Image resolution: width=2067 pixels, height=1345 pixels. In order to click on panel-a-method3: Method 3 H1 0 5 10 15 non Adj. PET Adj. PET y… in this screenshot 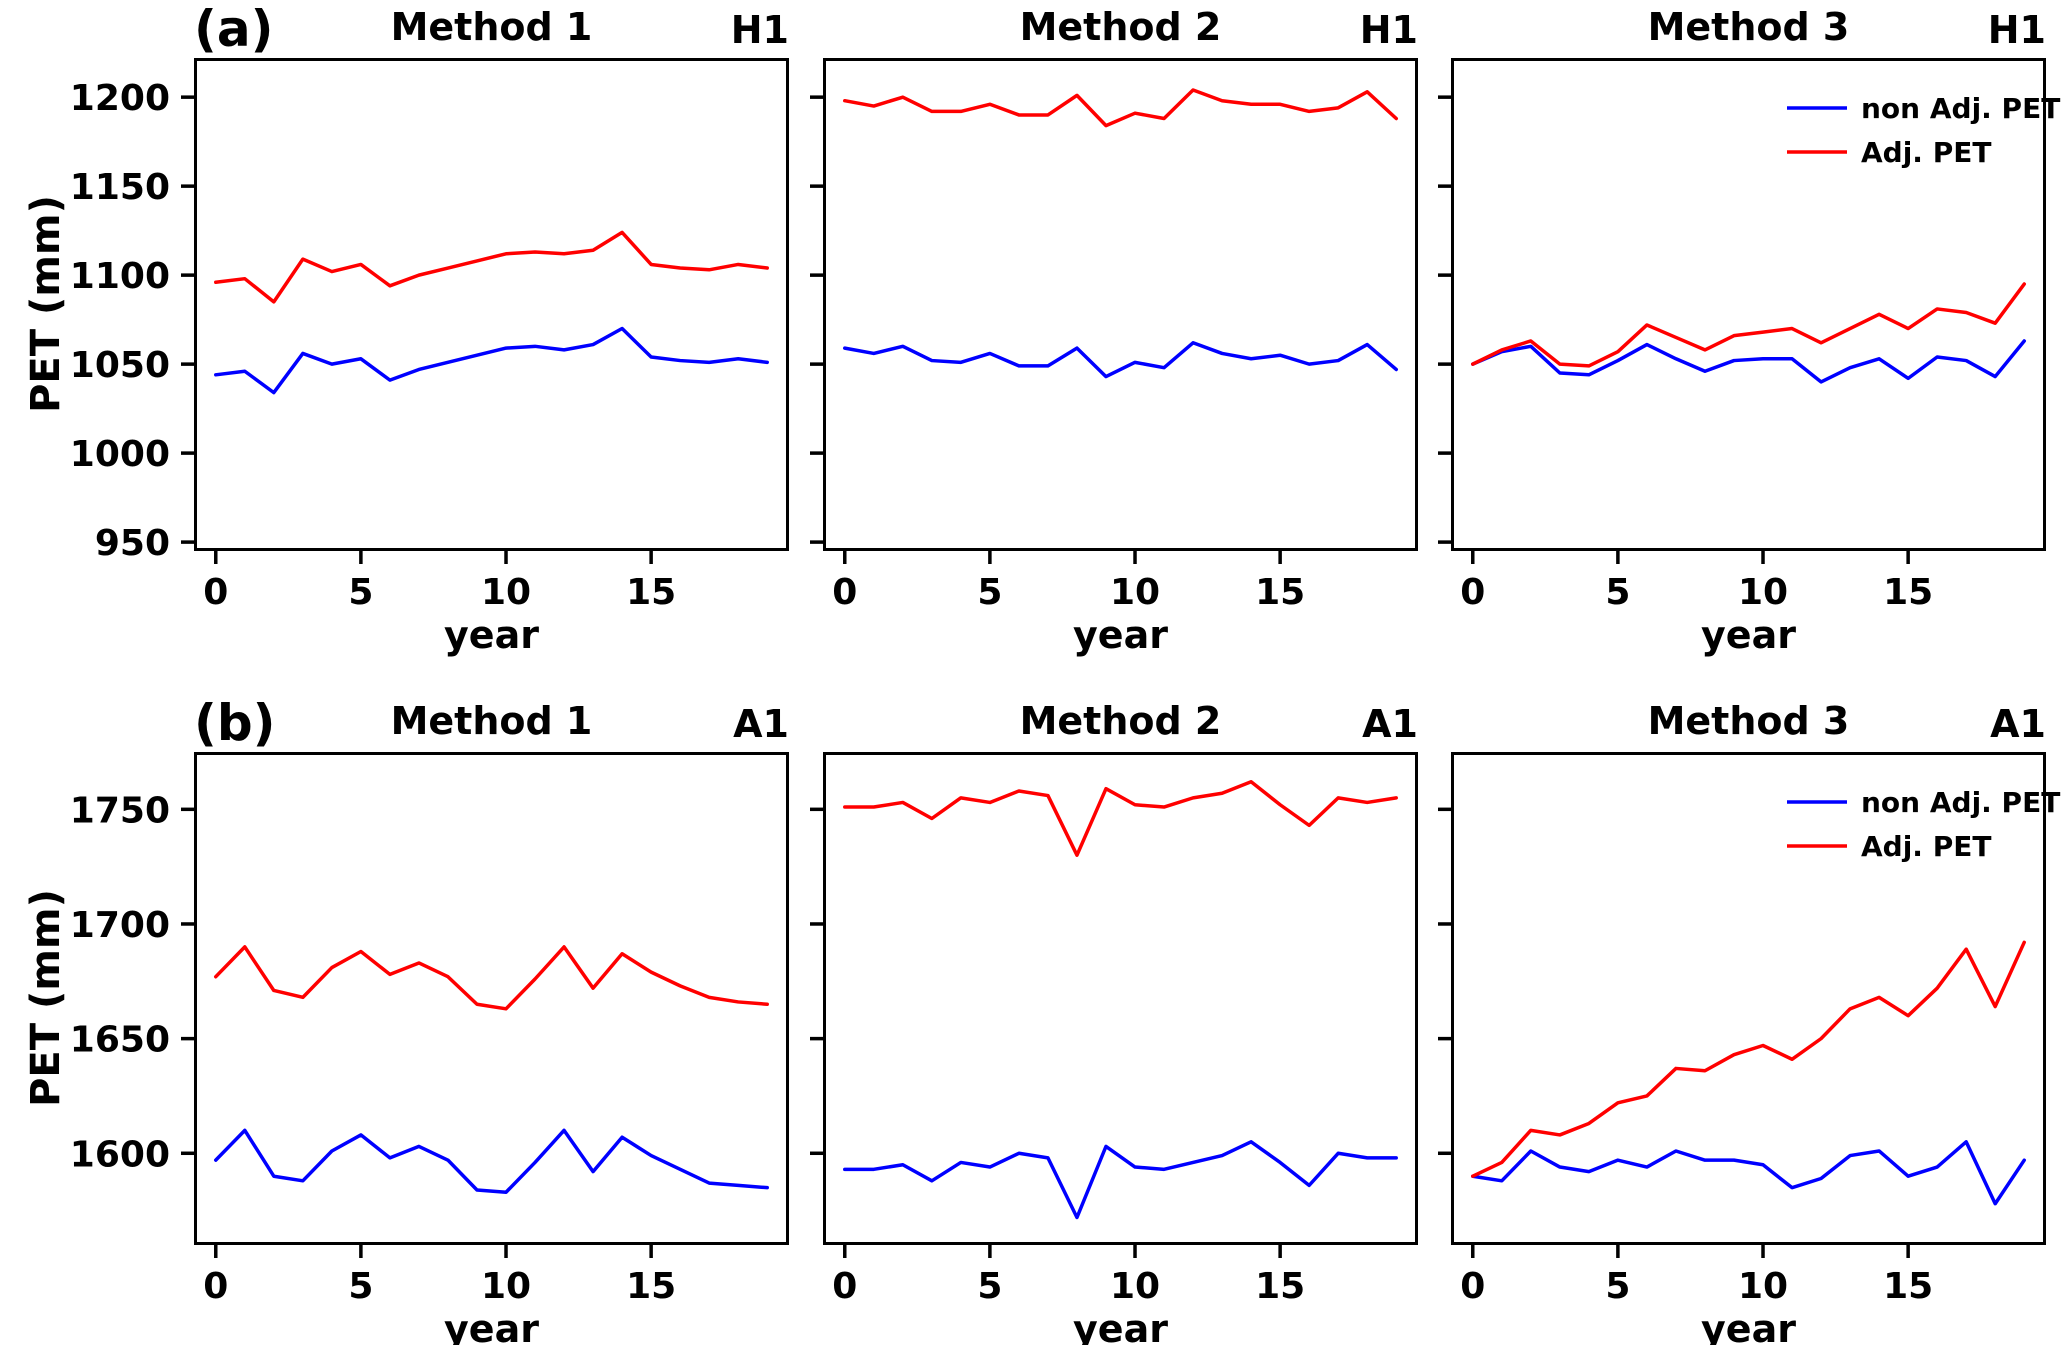, I will do `click(1749, 331)`.